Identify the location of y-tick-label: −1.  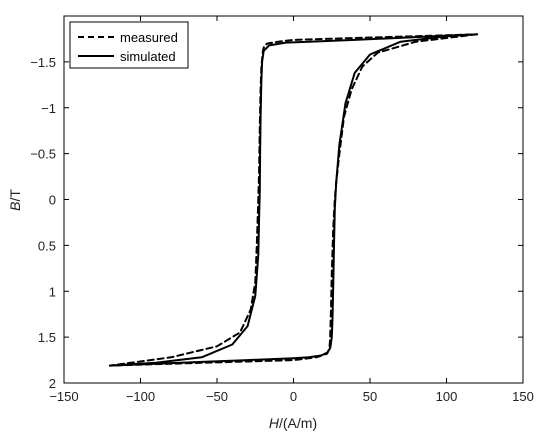
(48, 108).